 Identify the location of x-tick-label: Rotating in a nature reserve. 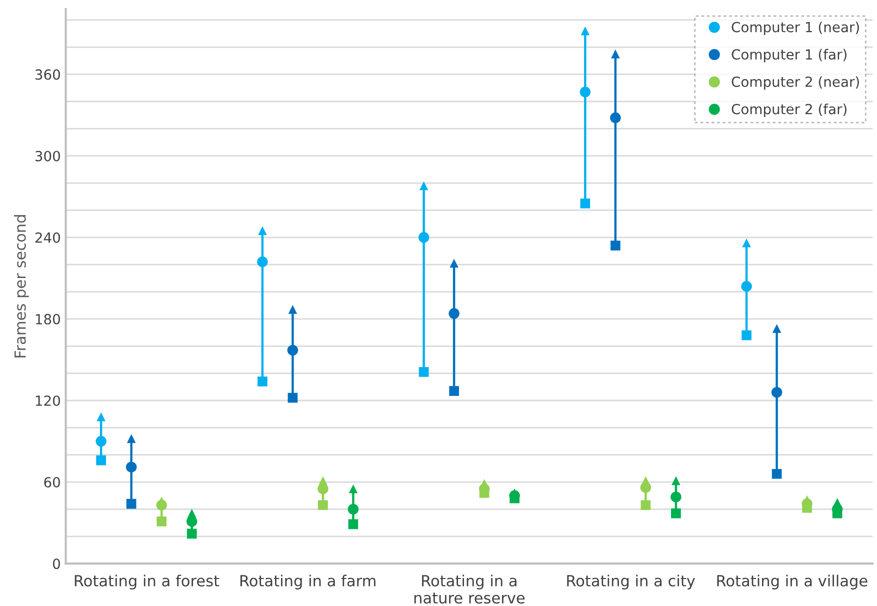
(469, 589).